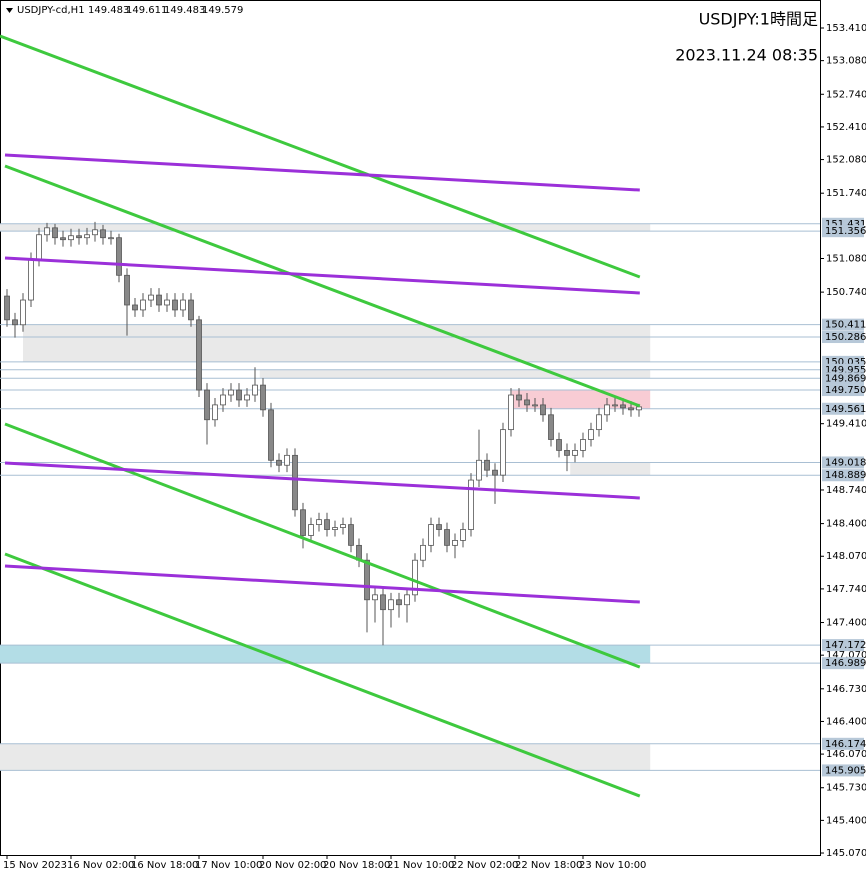  What do you see at coordinates (846, 655) in the screenshot?
I see `y-tick-label: 147.070` at bounding box center [846, 655].